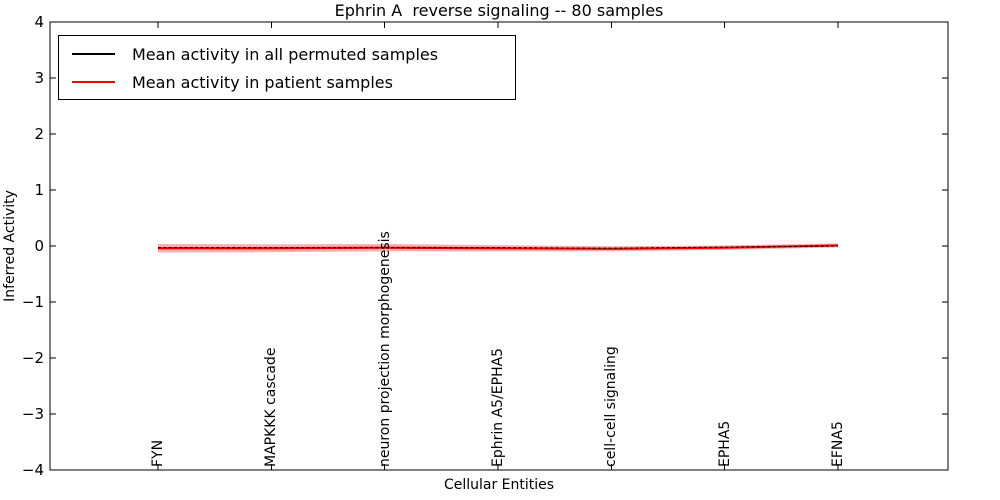 The height and width of the screenshot is (500, 1000). I want to click on x-tick-label: MAPKKK cascade, so click(271, 407).